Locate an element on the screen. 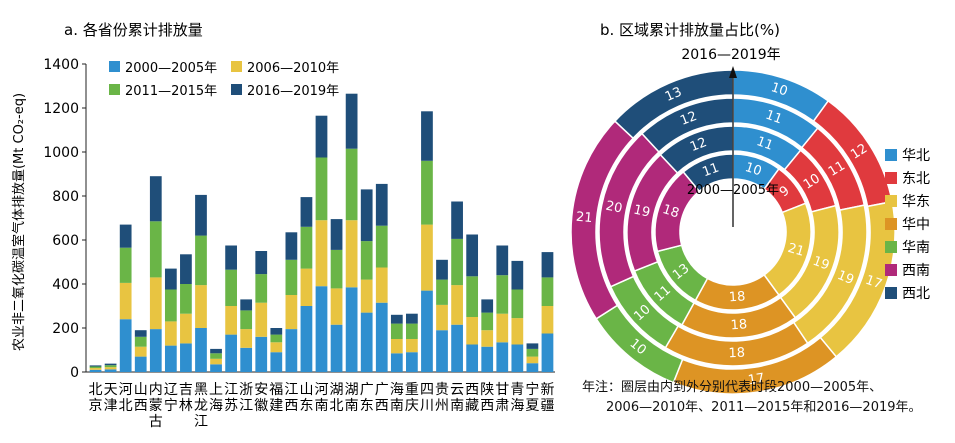 This screenshot has height=443, width=955. note-line-2: 2006—2010年、2011—2015年和2016—2019年。 is located at coordinates (764, 407).